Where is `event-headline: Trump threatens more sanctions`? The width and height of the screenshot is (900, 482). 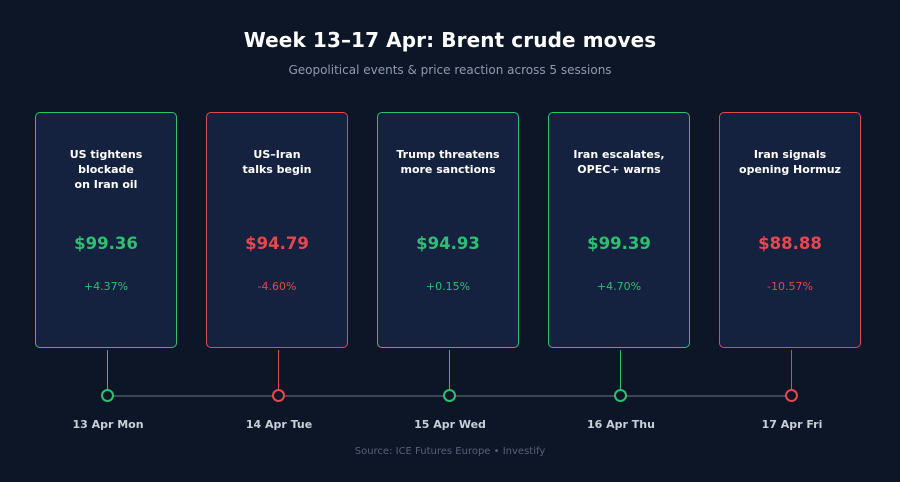
event-headline: Trump threatens more sanctions is located at coordinates (448, 162).